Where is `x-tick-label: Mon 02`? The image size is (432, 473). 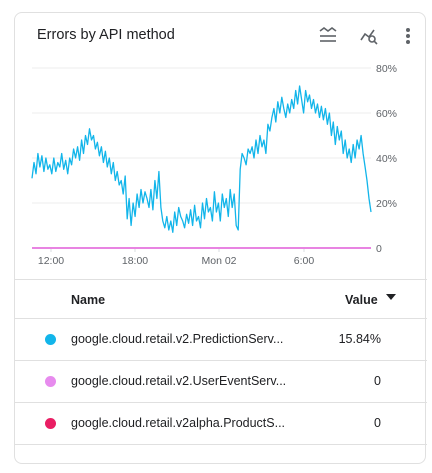
x-tick-label: Mon 02 is located at coordinates (218, 261).